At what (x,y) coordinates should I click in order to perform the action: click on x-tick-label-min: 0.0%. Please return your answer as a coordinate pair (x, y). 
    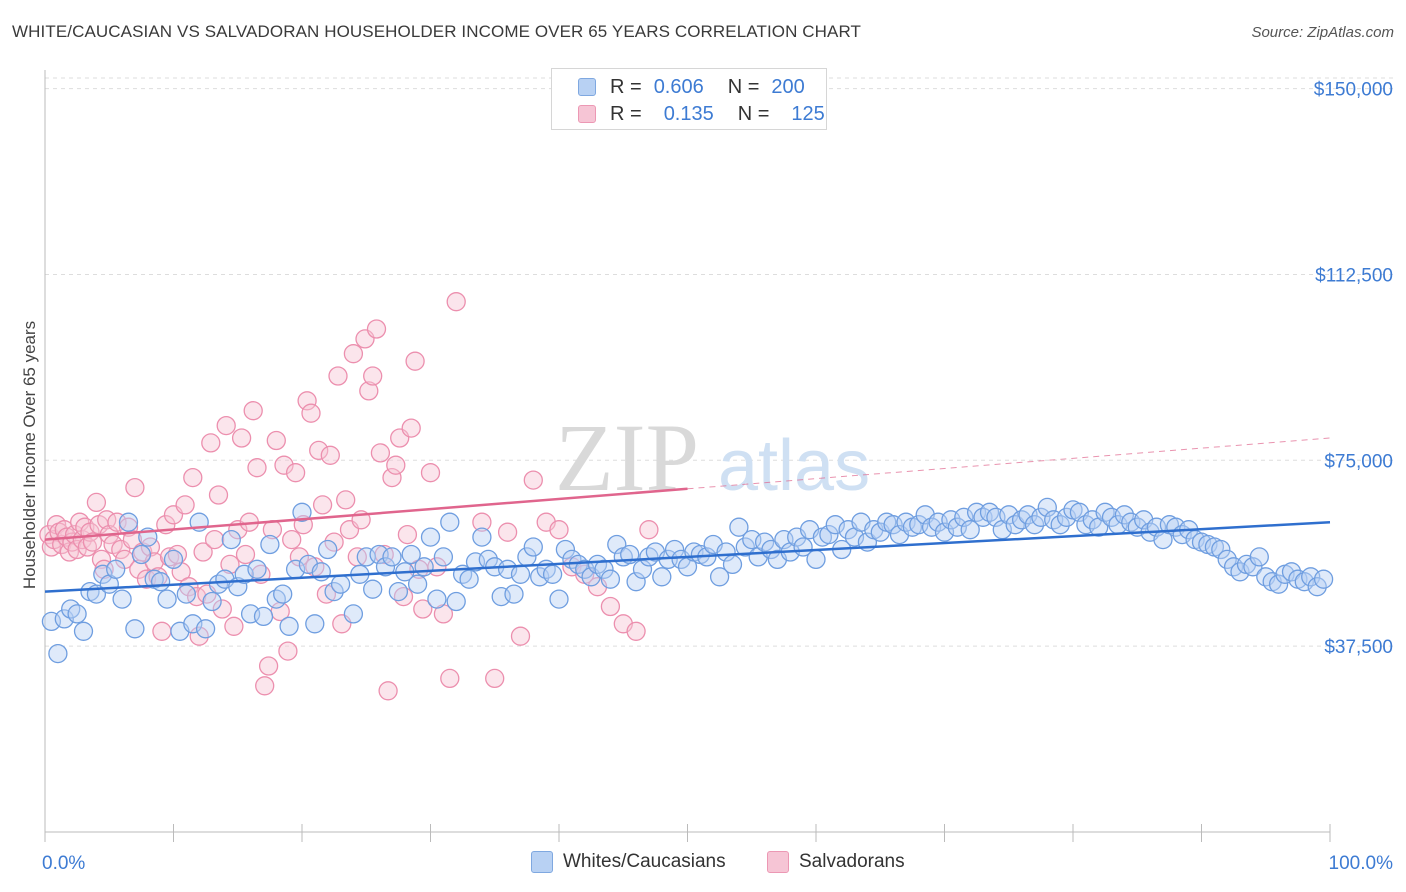
    Looking at the image, I should click on (63, 863).